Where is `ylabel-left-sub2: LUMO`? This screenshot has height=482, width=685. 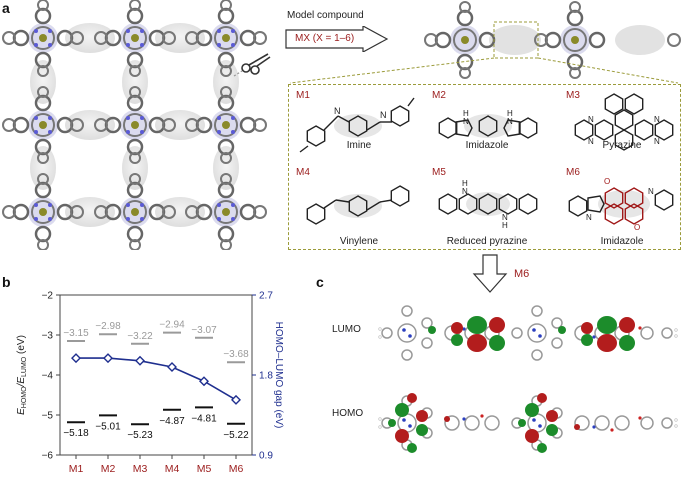 ylabel-left-sub2: LUMO is located at coordinates (24, 366).